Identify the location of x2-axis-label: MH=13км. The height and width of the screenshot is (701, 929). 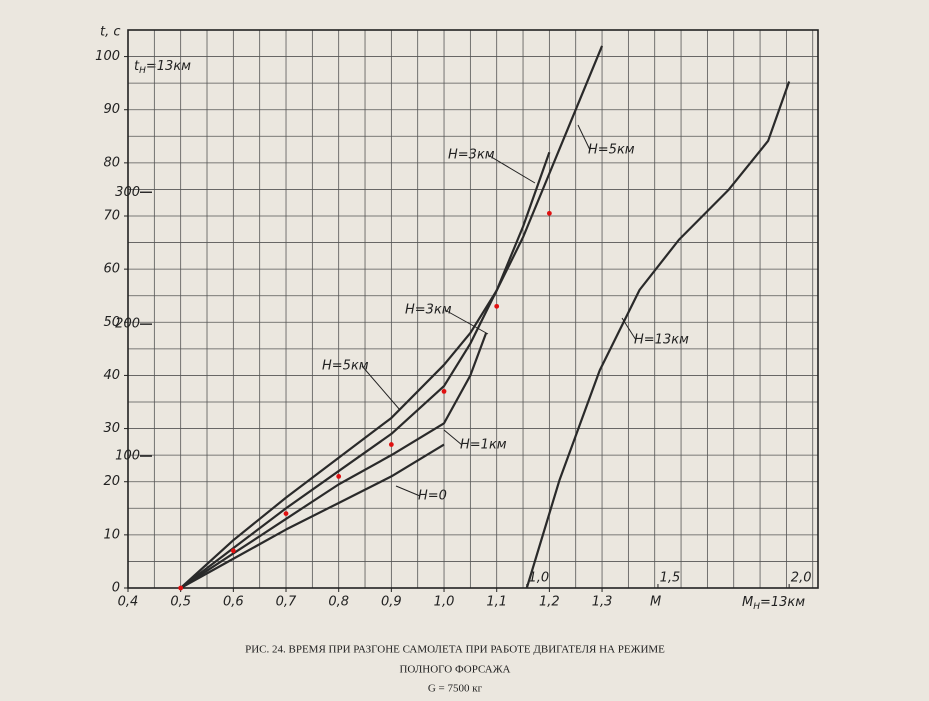
(773, 603).